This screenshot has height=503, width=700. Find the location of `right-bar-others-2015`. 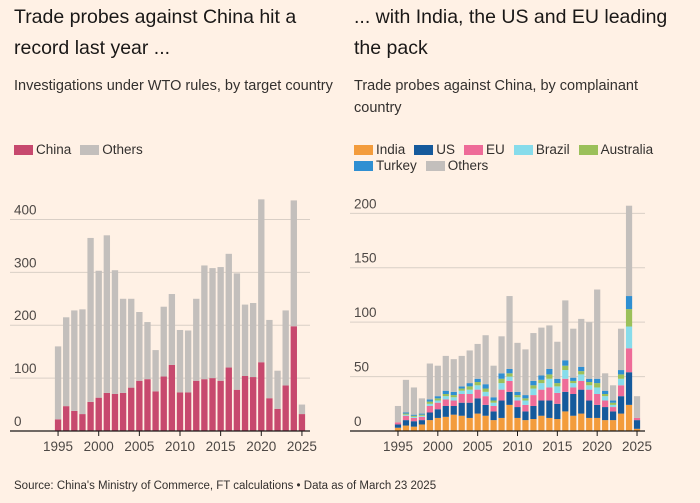

right-bar-others-2015 is located at coordinates (557, 360).